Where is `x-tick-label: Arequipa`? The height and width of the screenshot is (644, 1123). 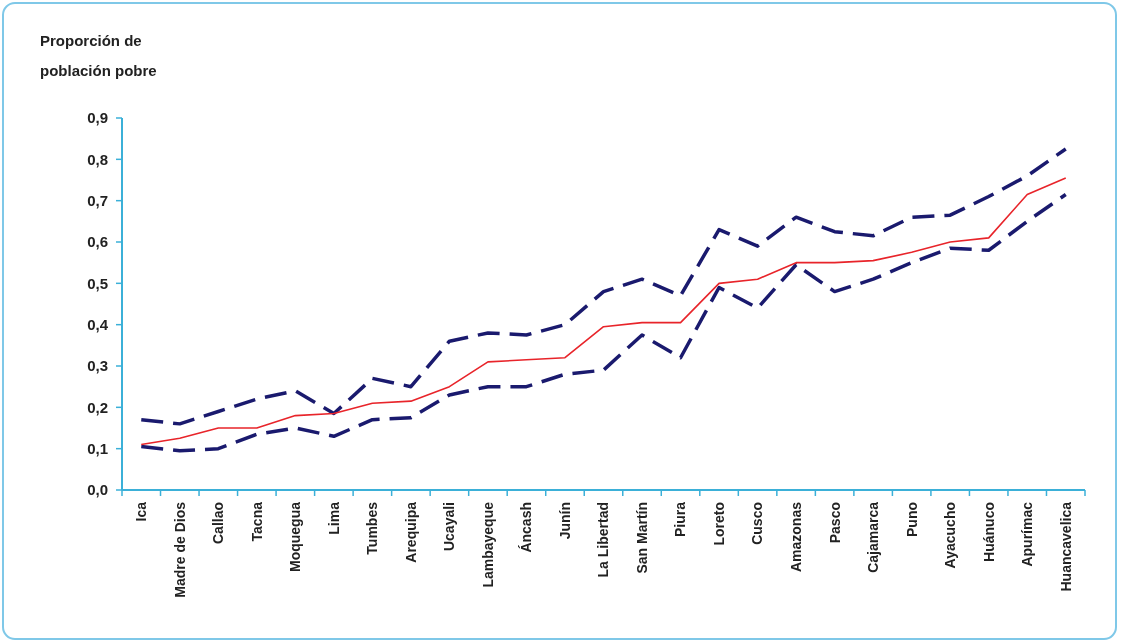 x-tick-label: Arequipa is located at coordinates (410, 532).